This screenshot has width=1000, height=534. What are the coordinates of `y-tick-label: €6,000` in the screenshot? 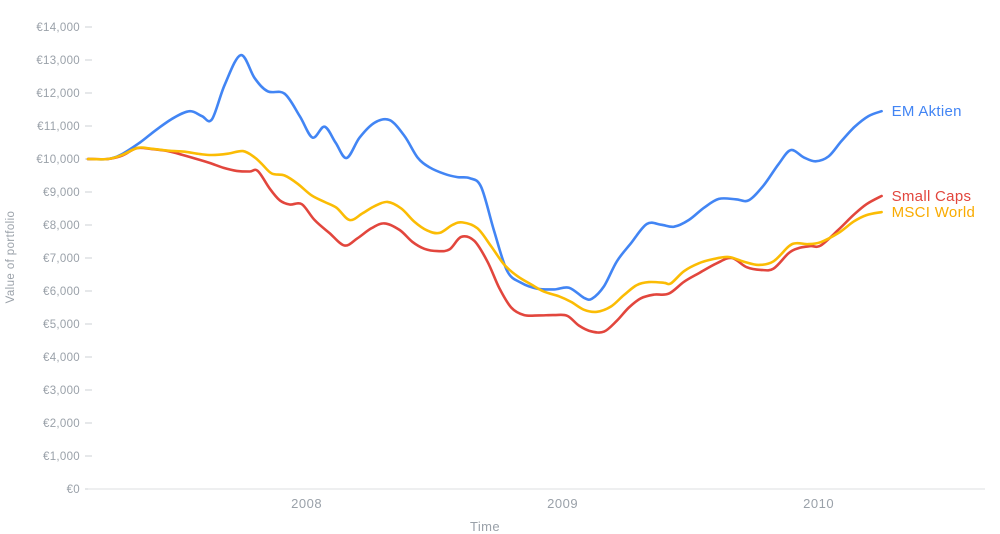 It's located at (61, 292).